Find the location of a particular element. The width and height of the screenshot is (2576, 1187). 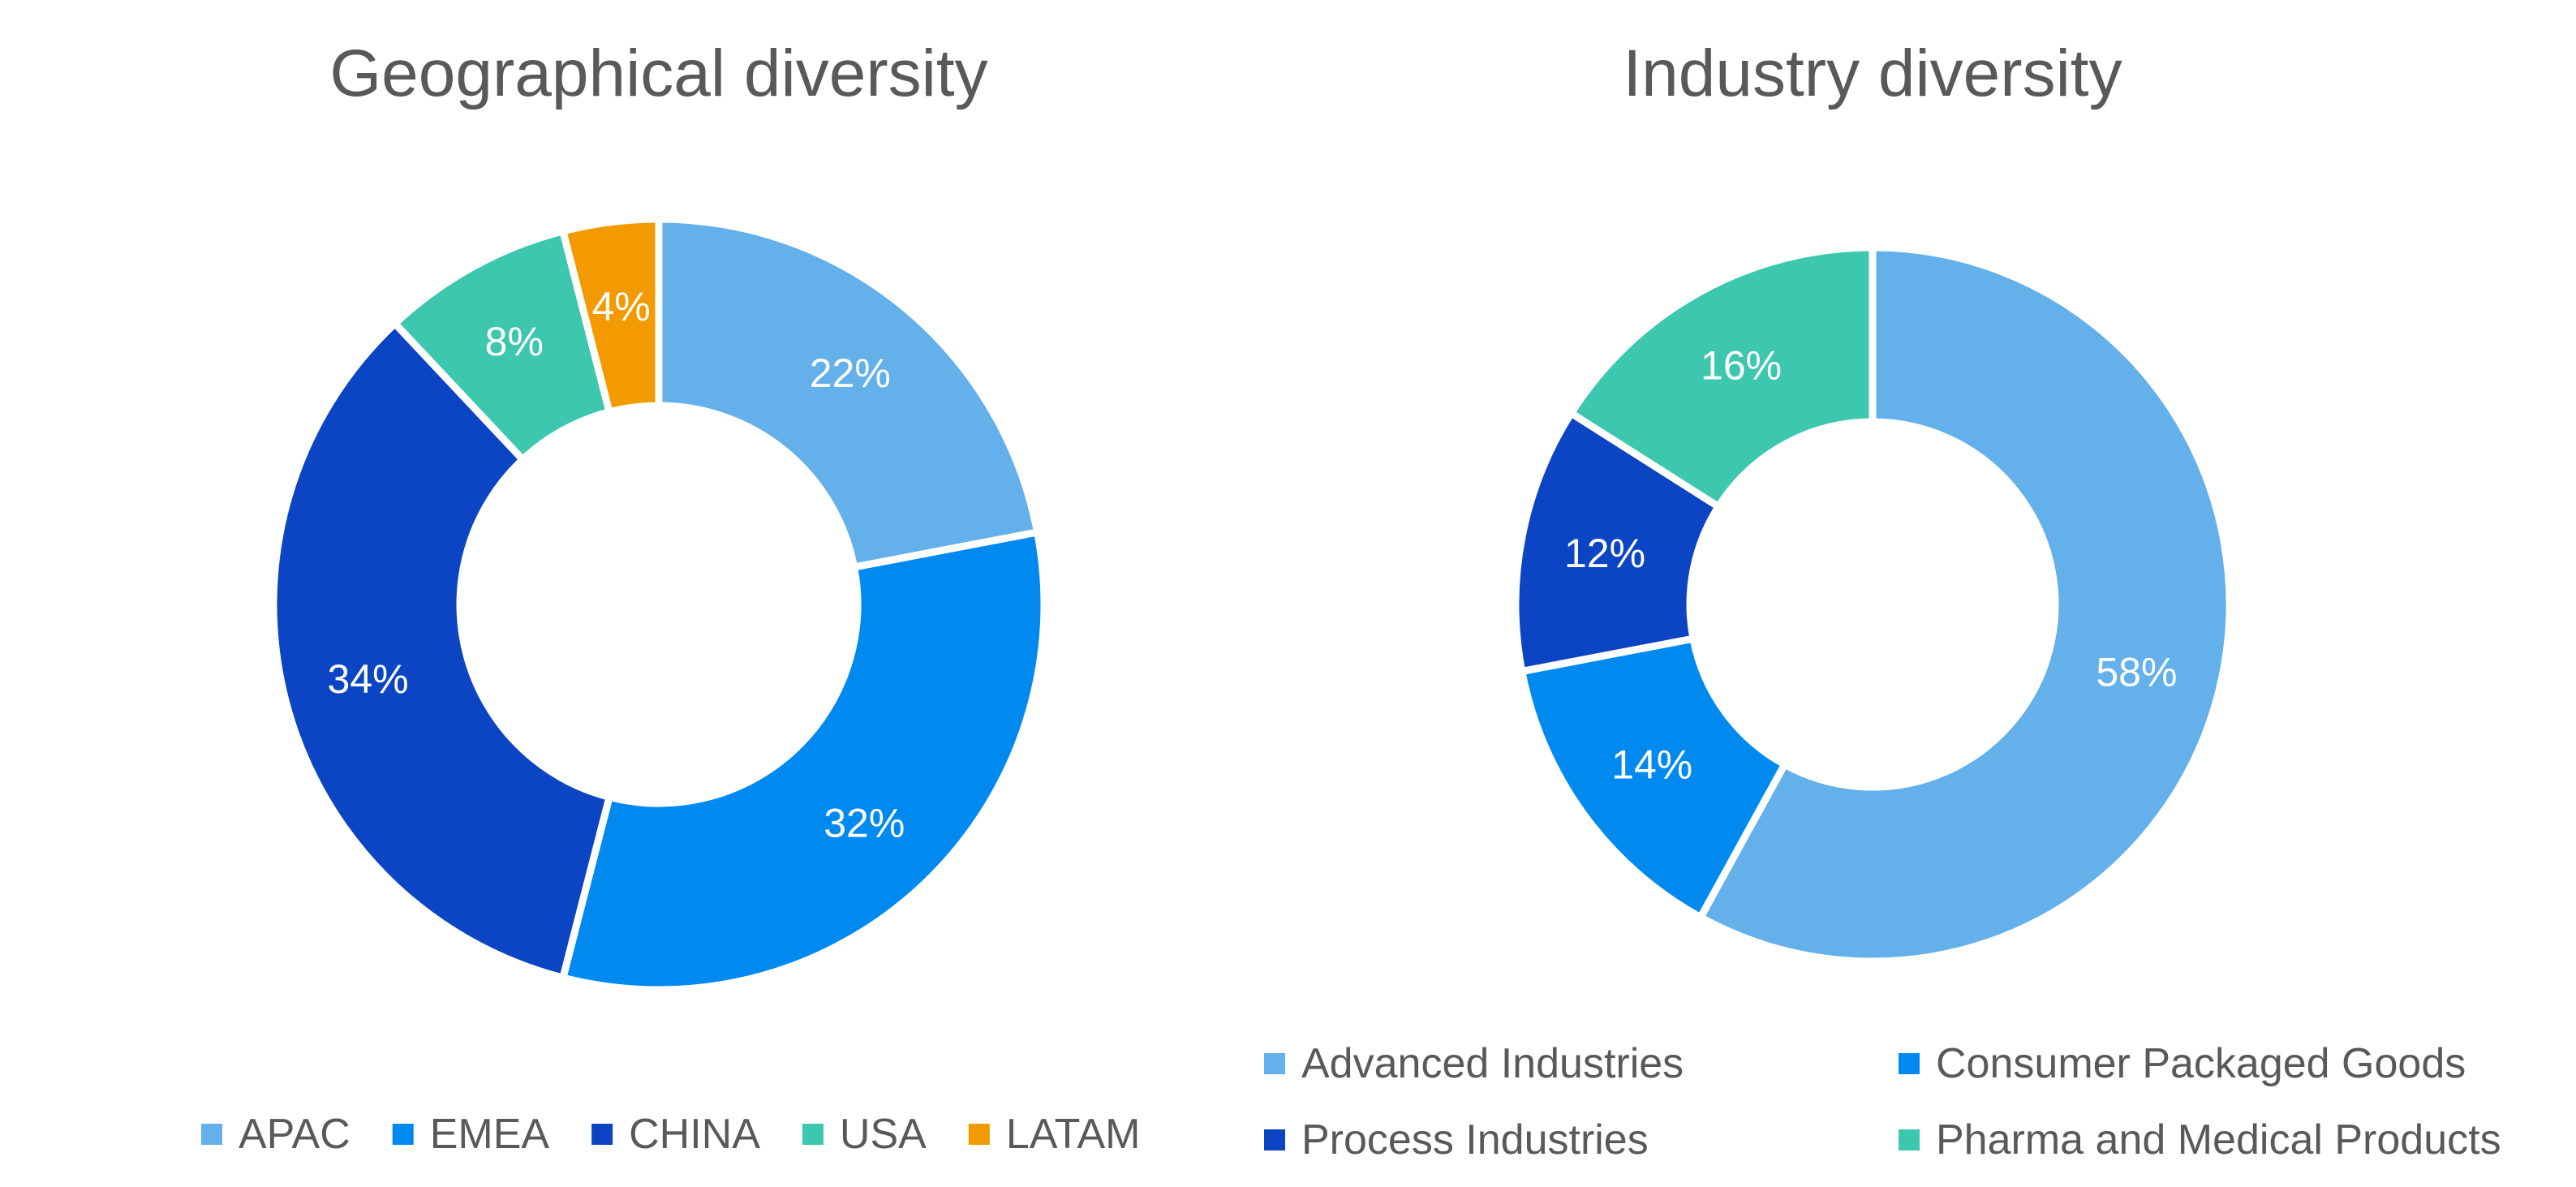

slice-label-usa: 8% is located at coordinates (514, 342).